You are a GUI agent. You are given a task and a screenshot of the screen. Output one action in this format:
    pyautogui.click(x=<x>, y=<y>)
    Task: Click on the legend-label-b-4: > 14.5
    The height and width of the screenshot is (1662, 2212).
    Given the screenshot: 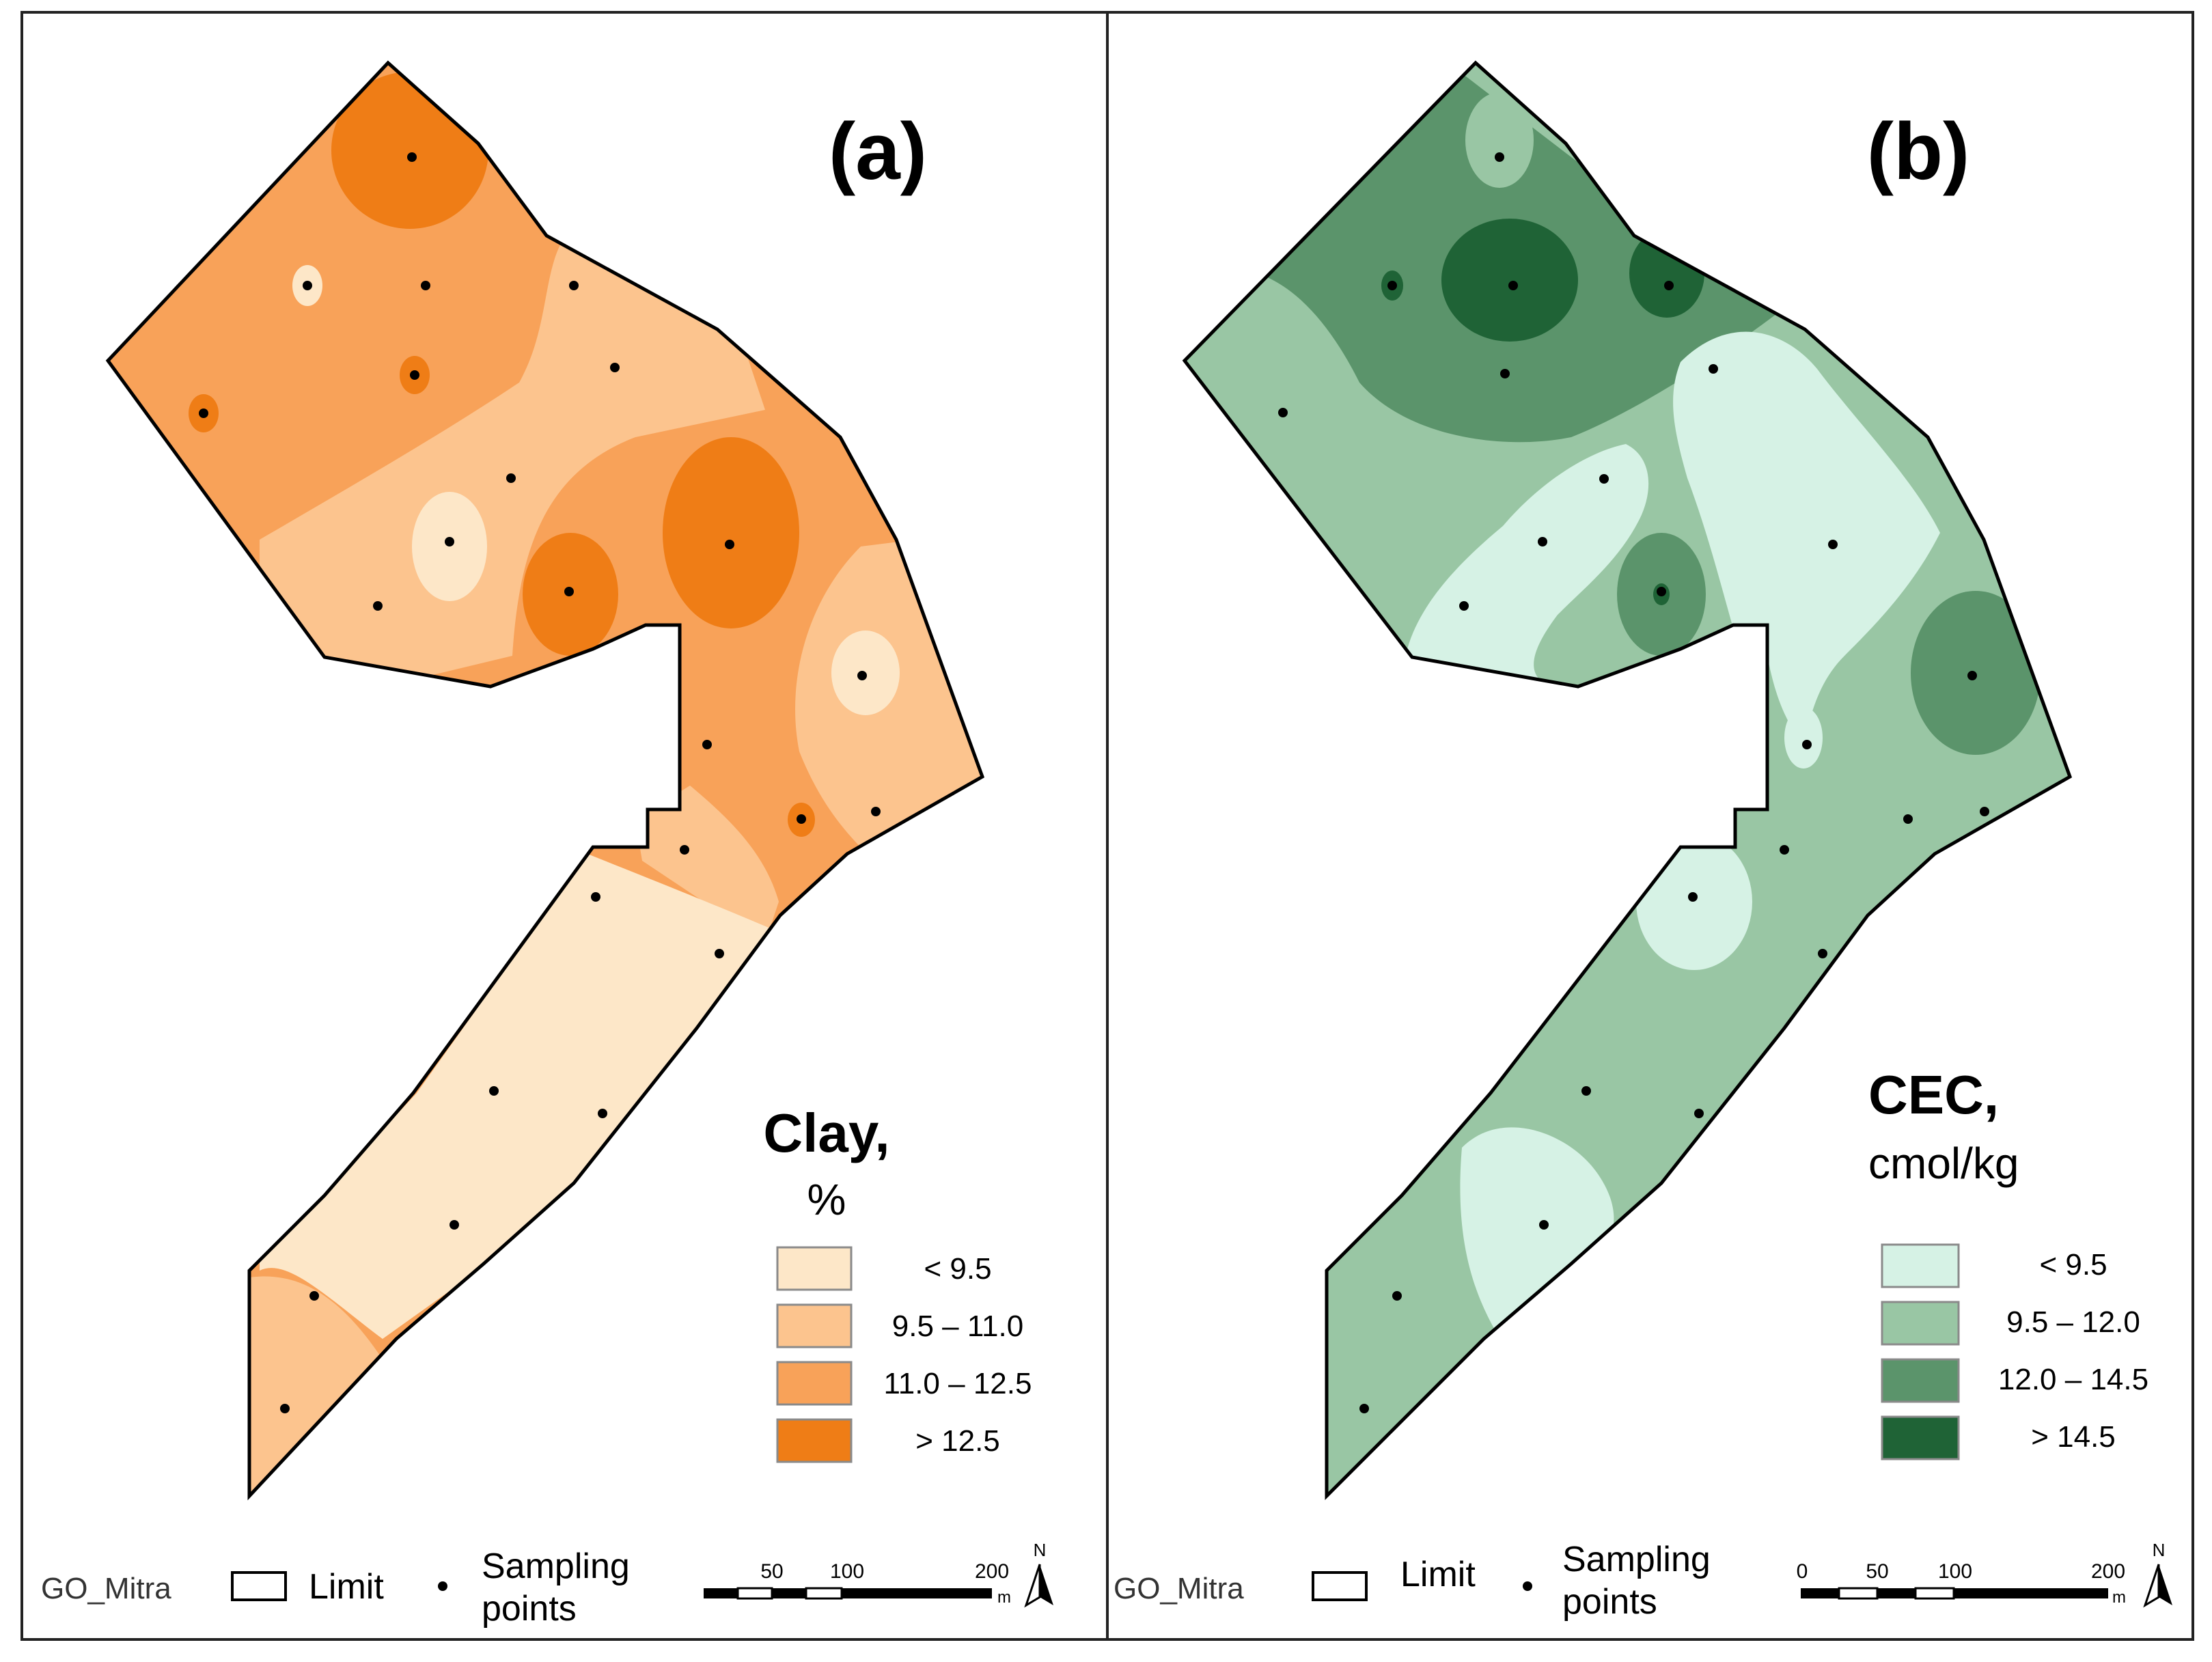 What is the action you would take?
    pyautogui.click(x=2073, y=1437)
    